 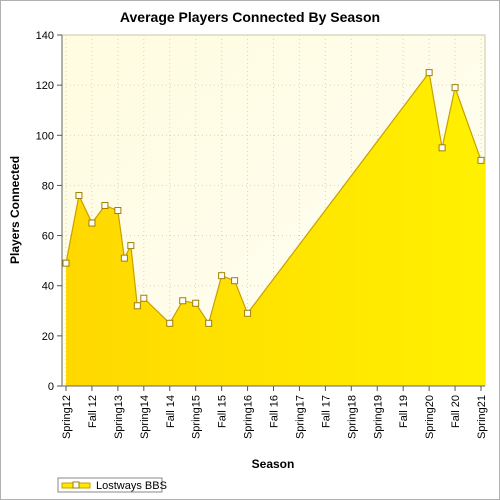 I want to click on y-tick-label: 60, so click(x=48, y=237).